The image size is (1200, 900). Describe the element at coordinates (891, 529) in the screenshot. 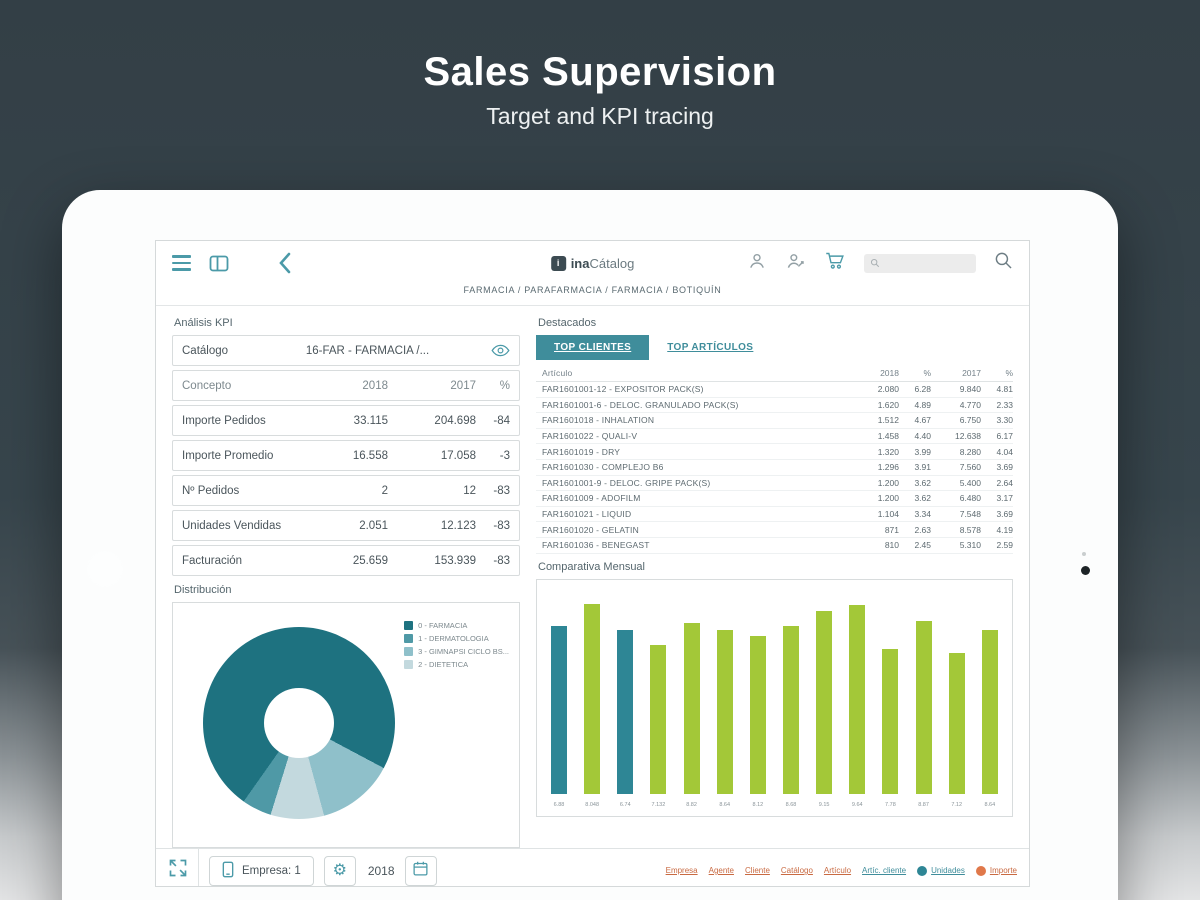

I see `cell-2018: 871` at that location.